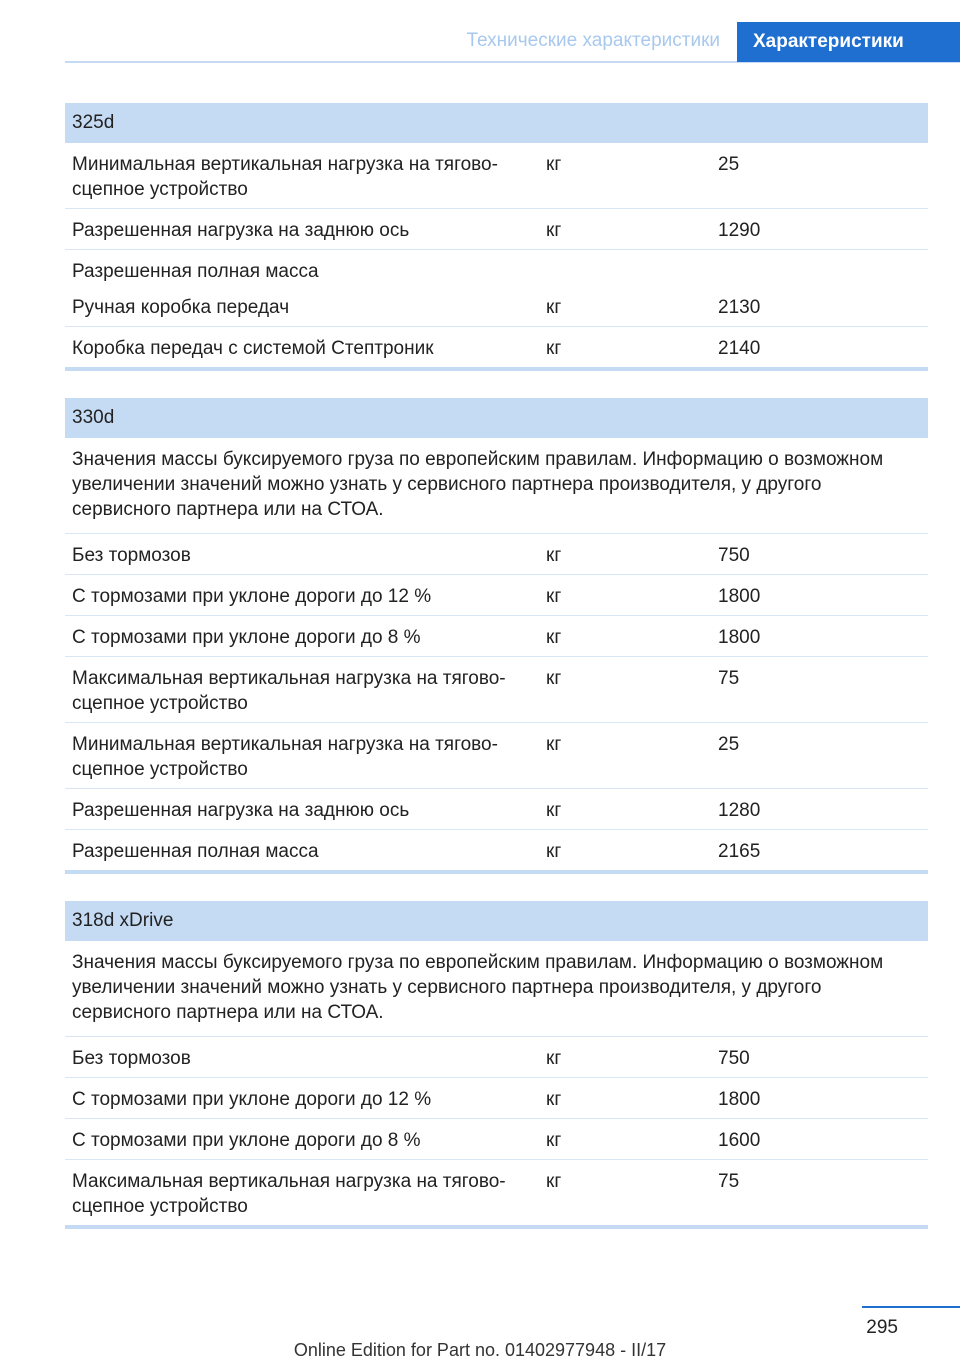  What do you see at coordinates (496, 267) in the screenshot?
I see `table-row: Разрешенная полная масса` at bounding box center [496, 267].